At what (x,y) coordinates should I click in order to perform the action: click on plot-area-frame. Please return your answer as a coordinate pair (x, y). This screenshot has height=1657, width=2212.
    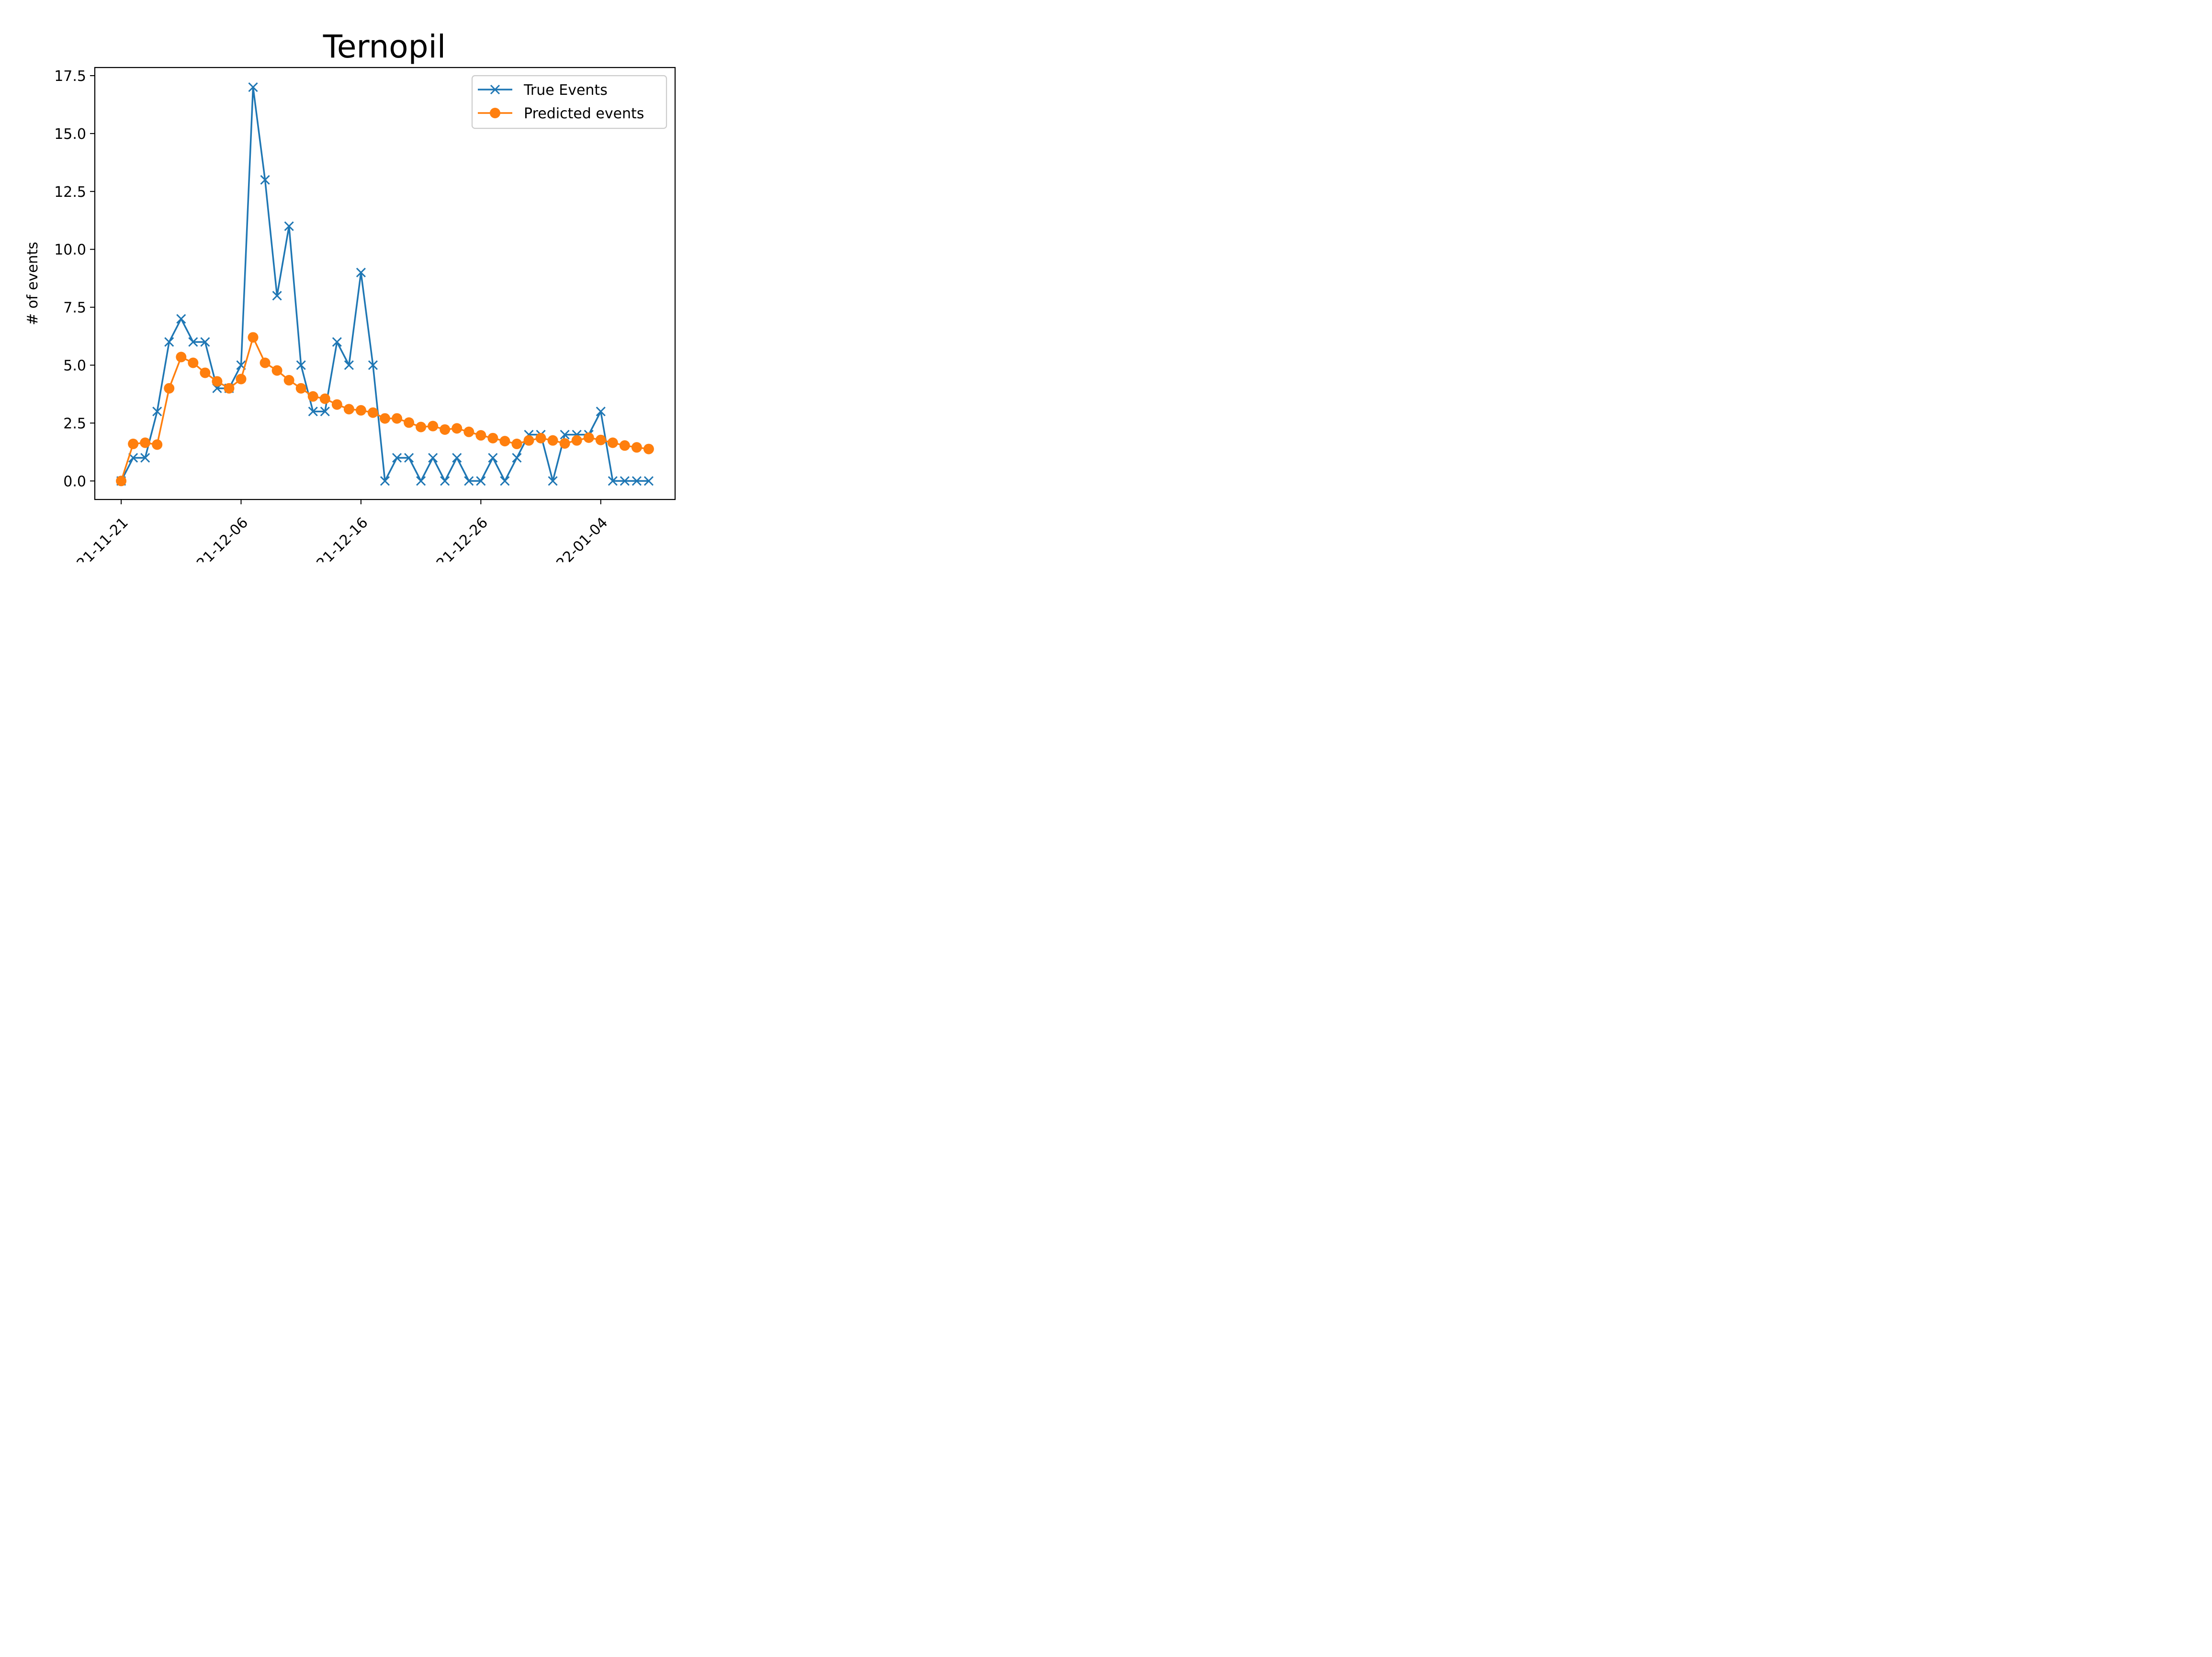
    Looking at the image, I should click on (385, 283).